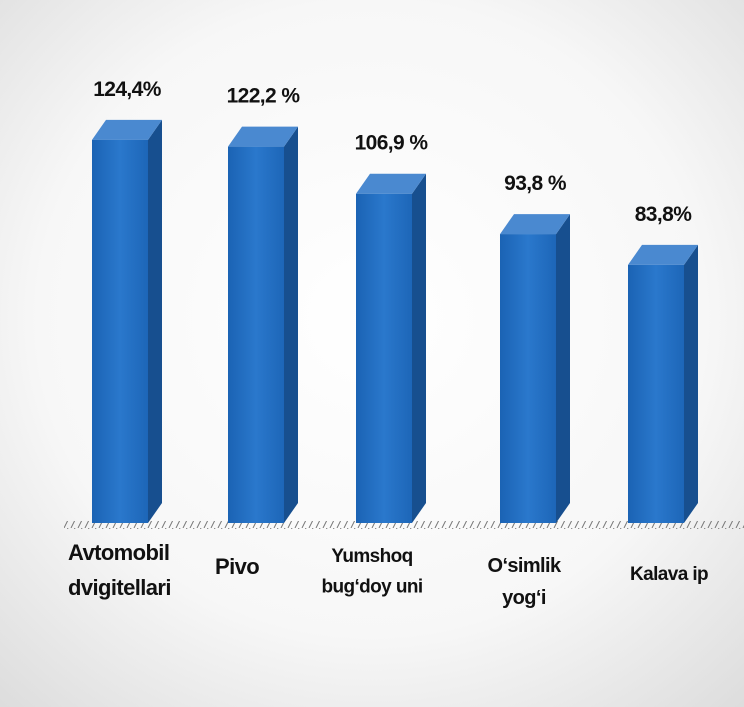  I want to click on value-label: 124,4%, so click(127, 89).